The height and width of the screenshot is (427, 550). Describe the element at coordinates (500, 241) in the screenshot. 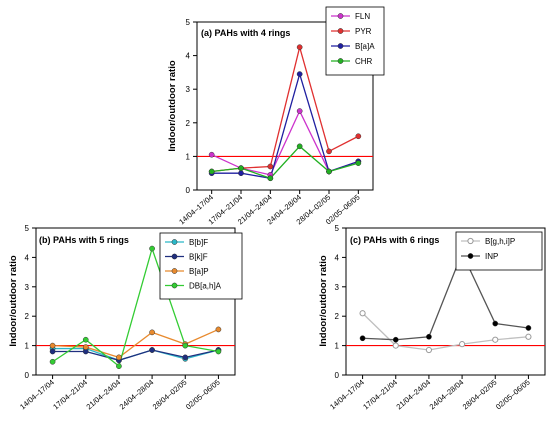

I see `legend-label: B[g,h,i]P` at that location.